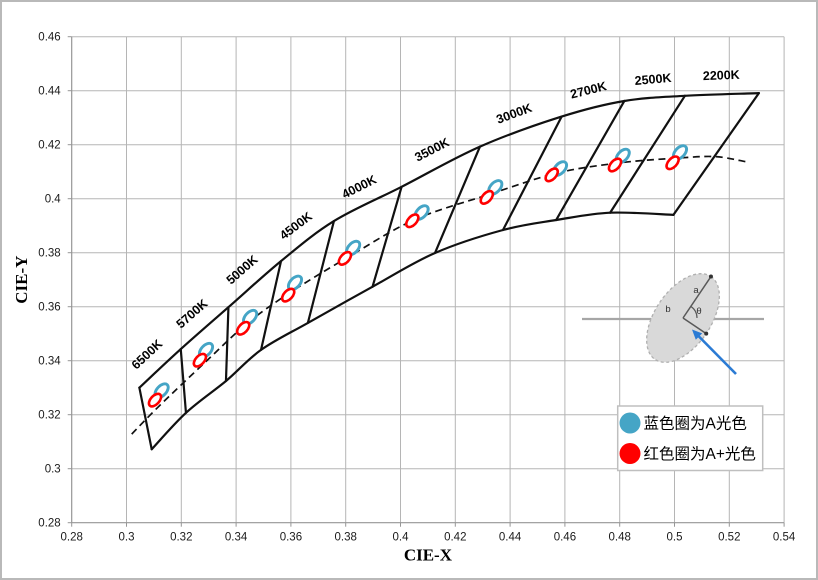 The height and width of the screenshot is (580, 818). I want to click on legend-label-a: 蓝色圈为A光色, so click(695, 424).